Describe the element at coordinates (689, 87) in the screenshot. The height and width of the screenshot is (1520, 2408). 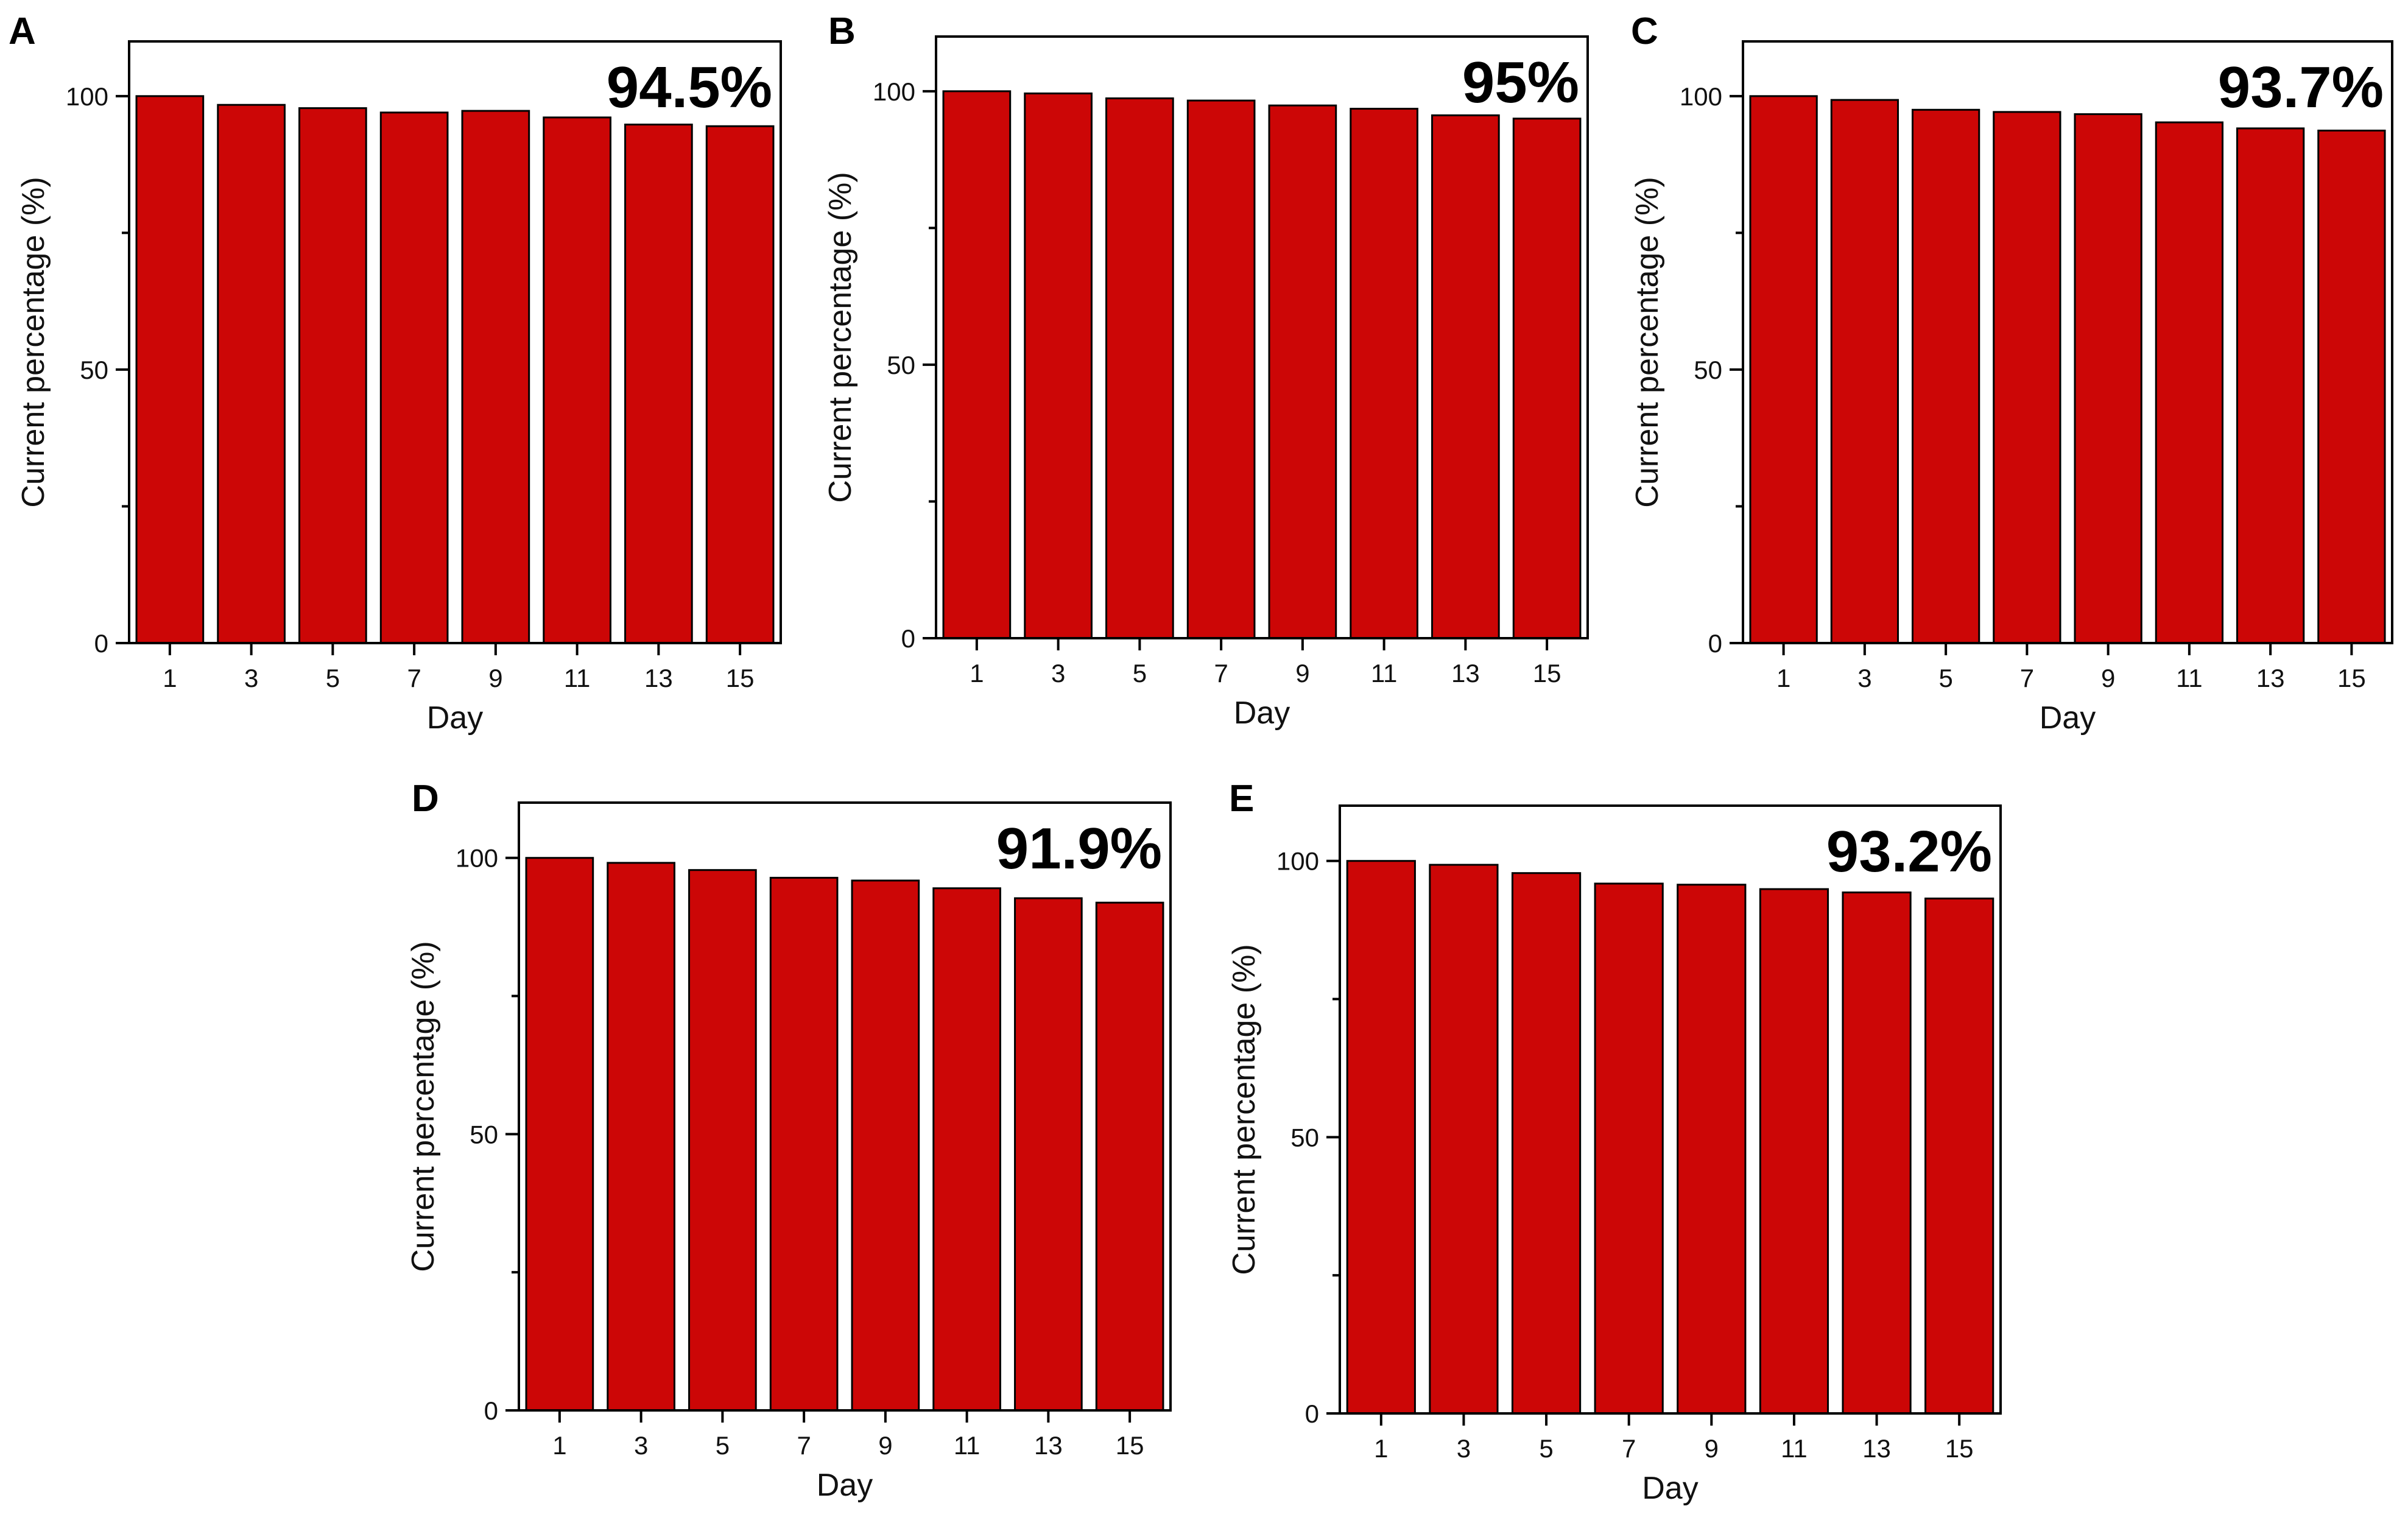
I see `retention-annotation: 94.5%` at that location.